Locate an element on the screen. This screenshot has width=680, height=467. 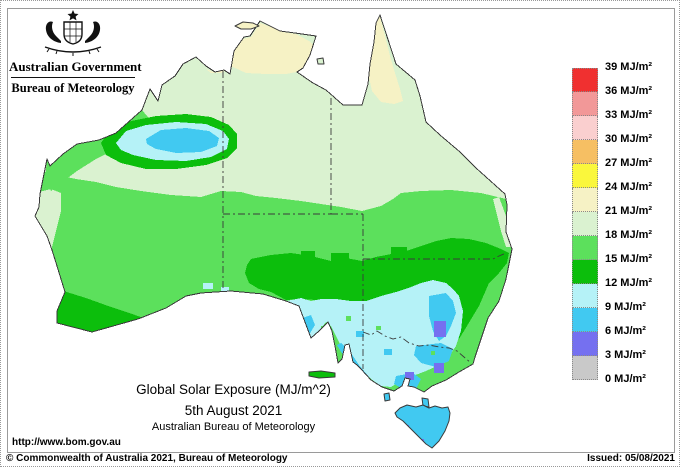
legend-label: 36 MJ/m² is located at coordinates (629, 91).